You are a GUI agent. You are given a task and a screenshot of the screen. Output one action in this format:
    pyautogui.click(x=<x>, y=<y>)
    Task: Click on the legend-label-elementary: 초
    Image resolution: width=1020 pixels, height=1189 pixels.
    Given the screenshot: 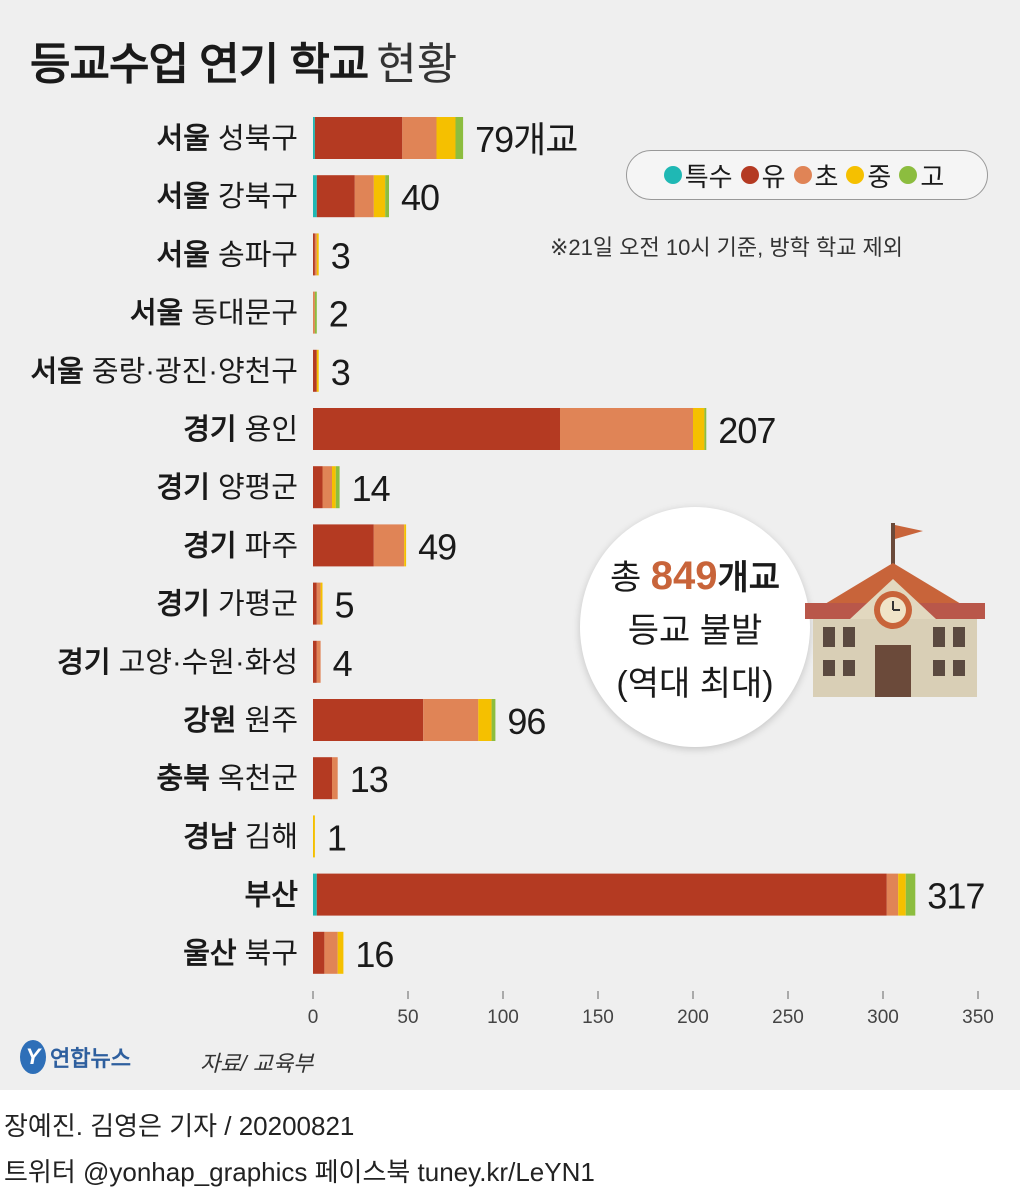 What is the action you would take?
    pyautogui.click(x=826, y=176)
    